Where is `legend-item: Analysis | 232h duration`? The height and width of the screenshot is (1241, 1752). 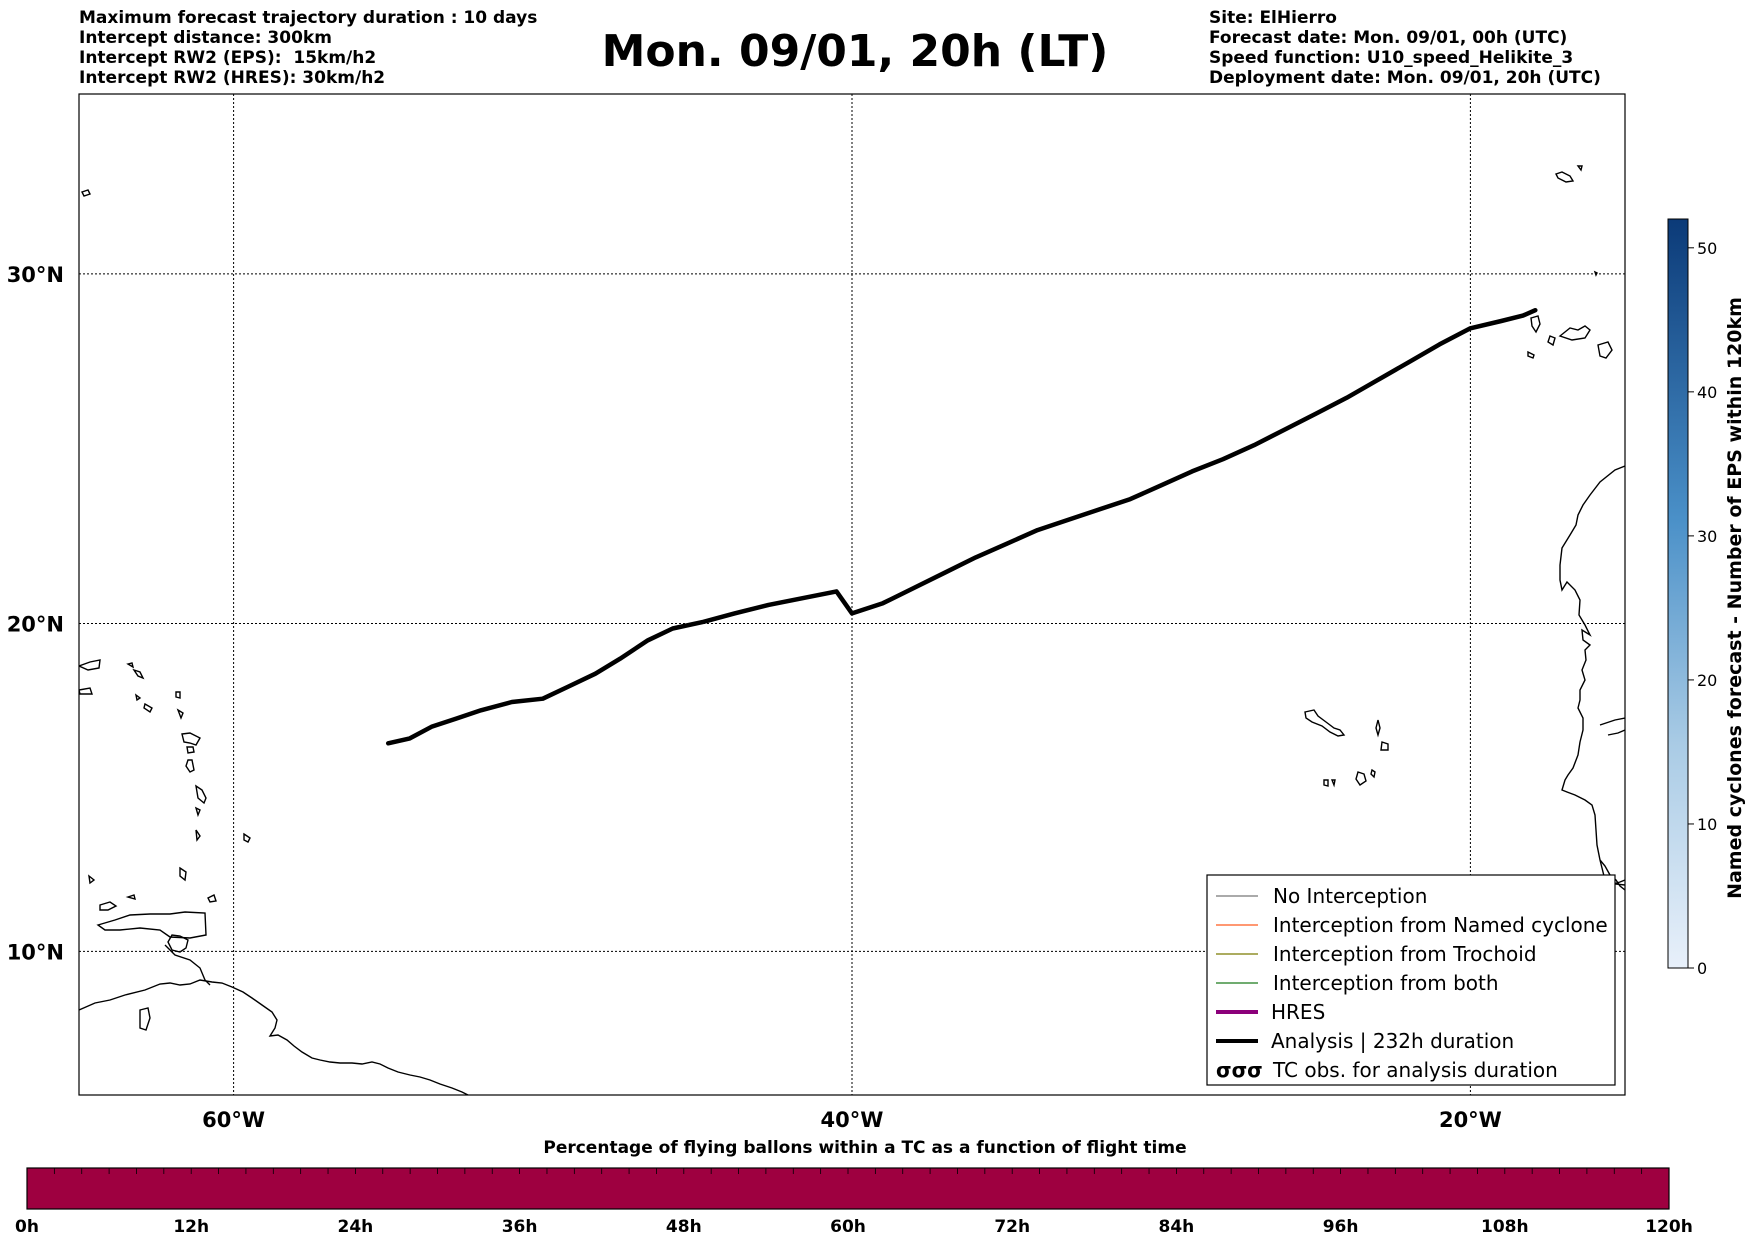 legend-item: Analysis | 232h duration is located at coordinates (1365, 1041).